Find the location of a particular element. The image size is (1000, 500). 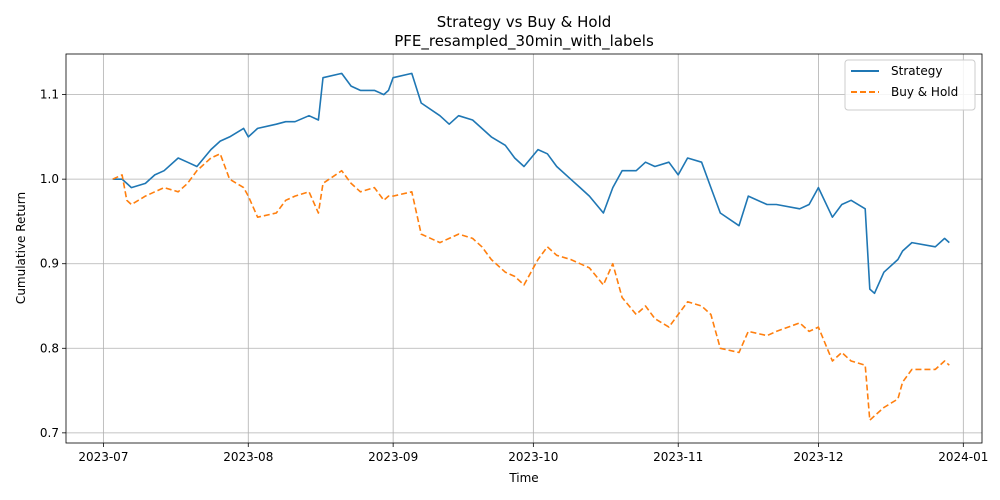

y-tick-label: 0.8 is located at coordinates (49, 348).